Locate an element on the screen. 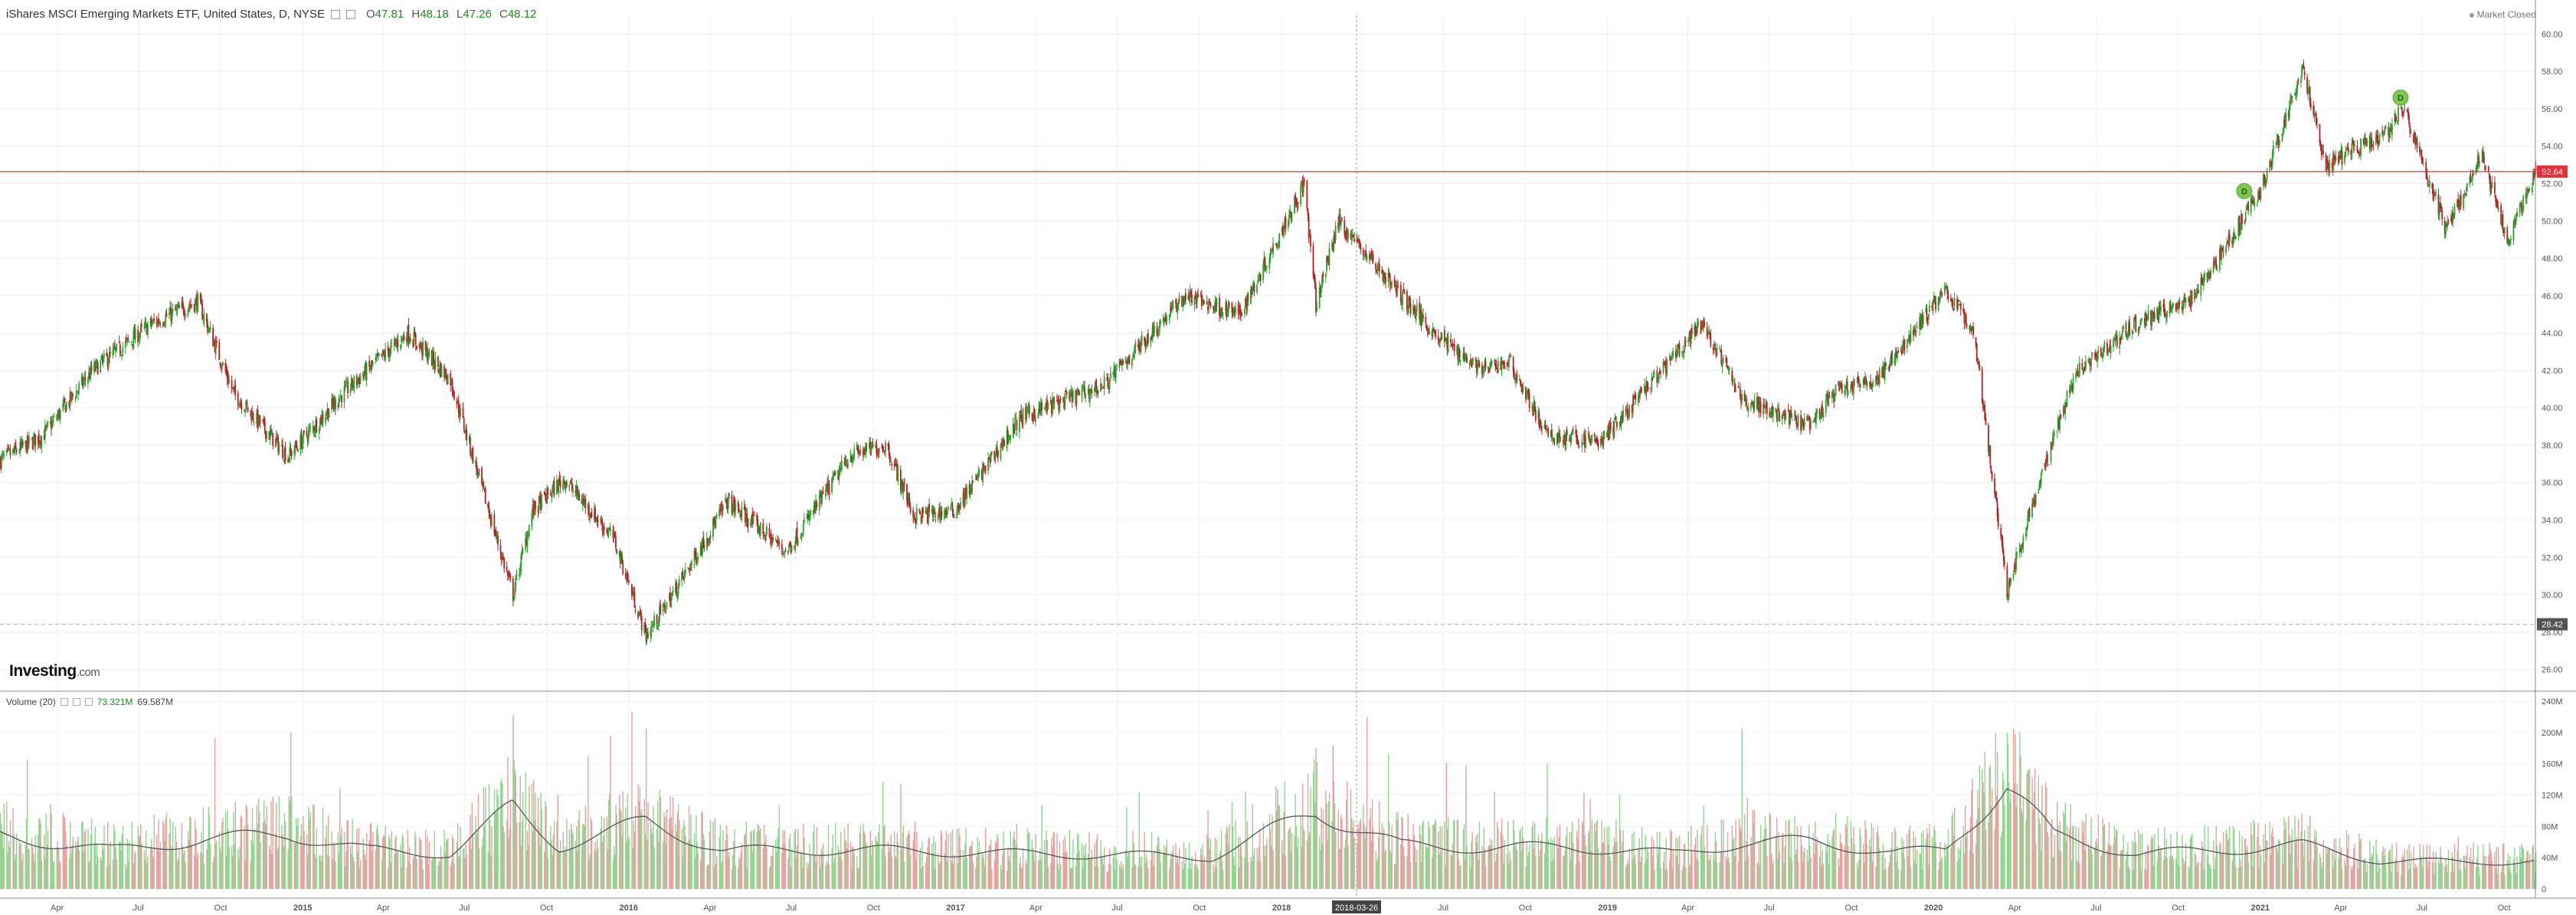  volume-label: Volume (20) is located at coordinates (31, 702).